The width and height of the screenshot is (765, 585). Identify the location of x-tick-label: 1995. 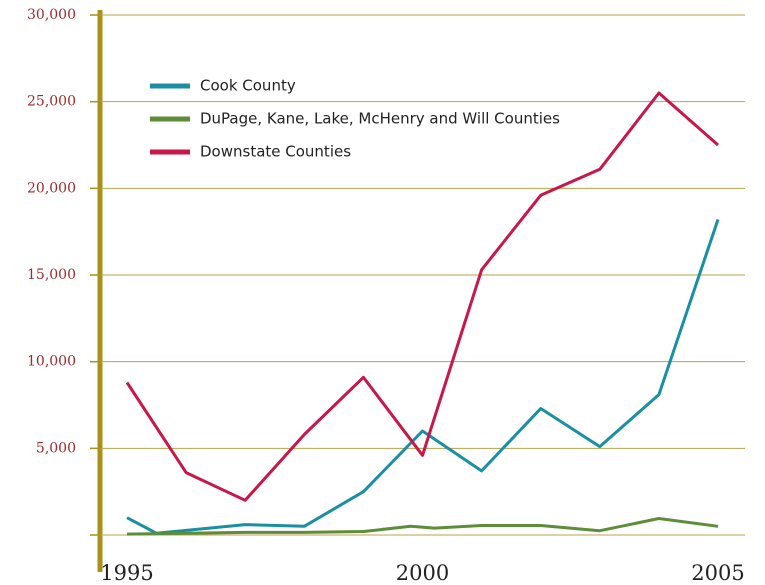
(126, 573).